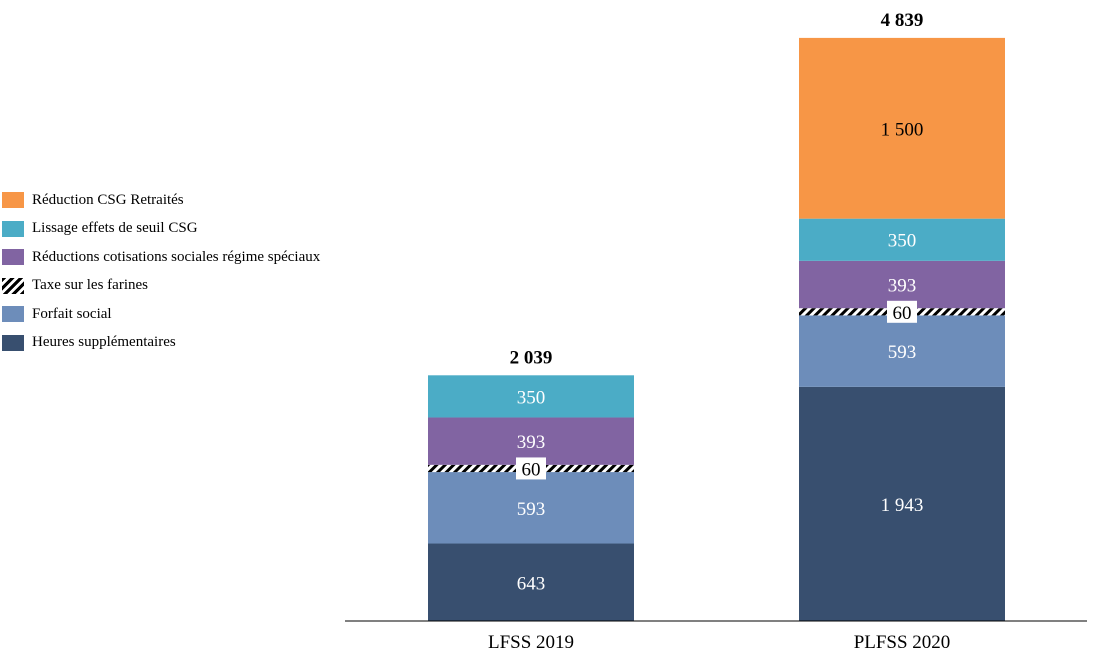 Image resolution: width=1100 pixels, height=668 pixels. I want to click on legend-label-1: Lissage effets de seuil CSG, so click(115, 228).